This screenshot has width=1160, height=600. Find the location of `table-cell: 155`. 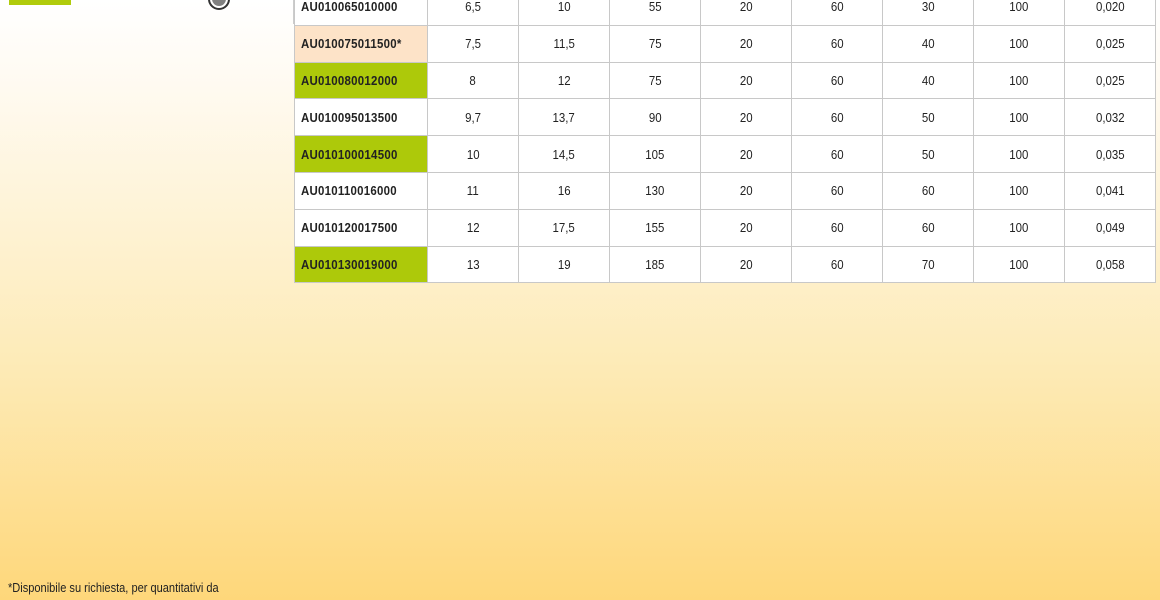

table-cell: 155 is located at coordinates (655, 227).